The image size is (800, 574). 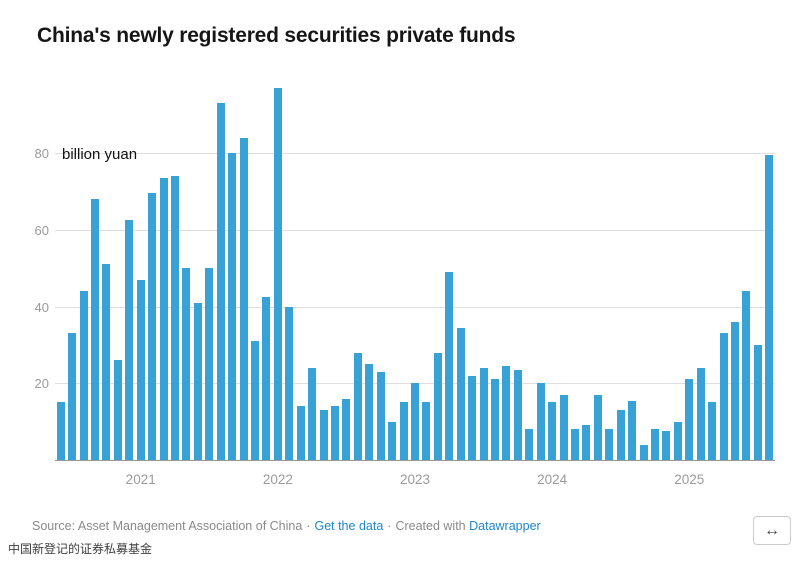 What do you see at coordinates (415, 479) in the screenshot?
I see `x-axis-year-label: 2023` at bounding box center [415, 479].